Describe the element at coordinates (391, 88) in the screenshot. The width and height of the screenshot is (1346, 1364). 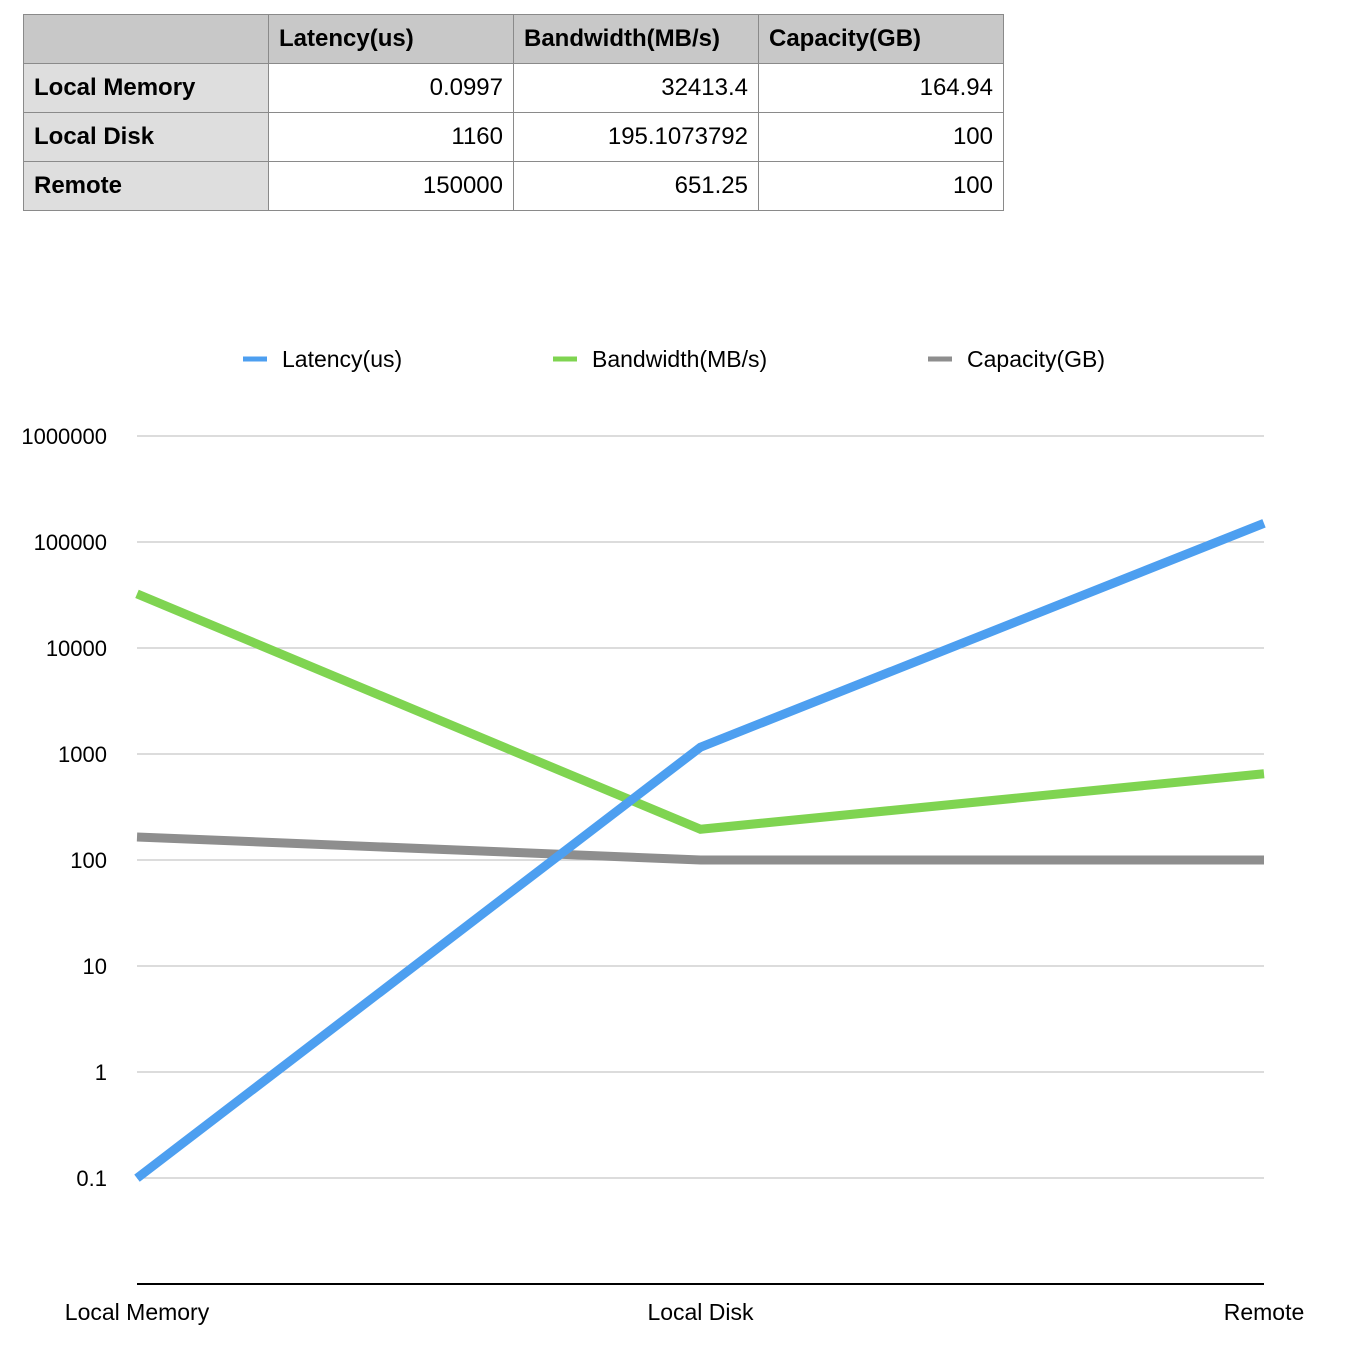
I see `table-cell: 0.0997` at that location.